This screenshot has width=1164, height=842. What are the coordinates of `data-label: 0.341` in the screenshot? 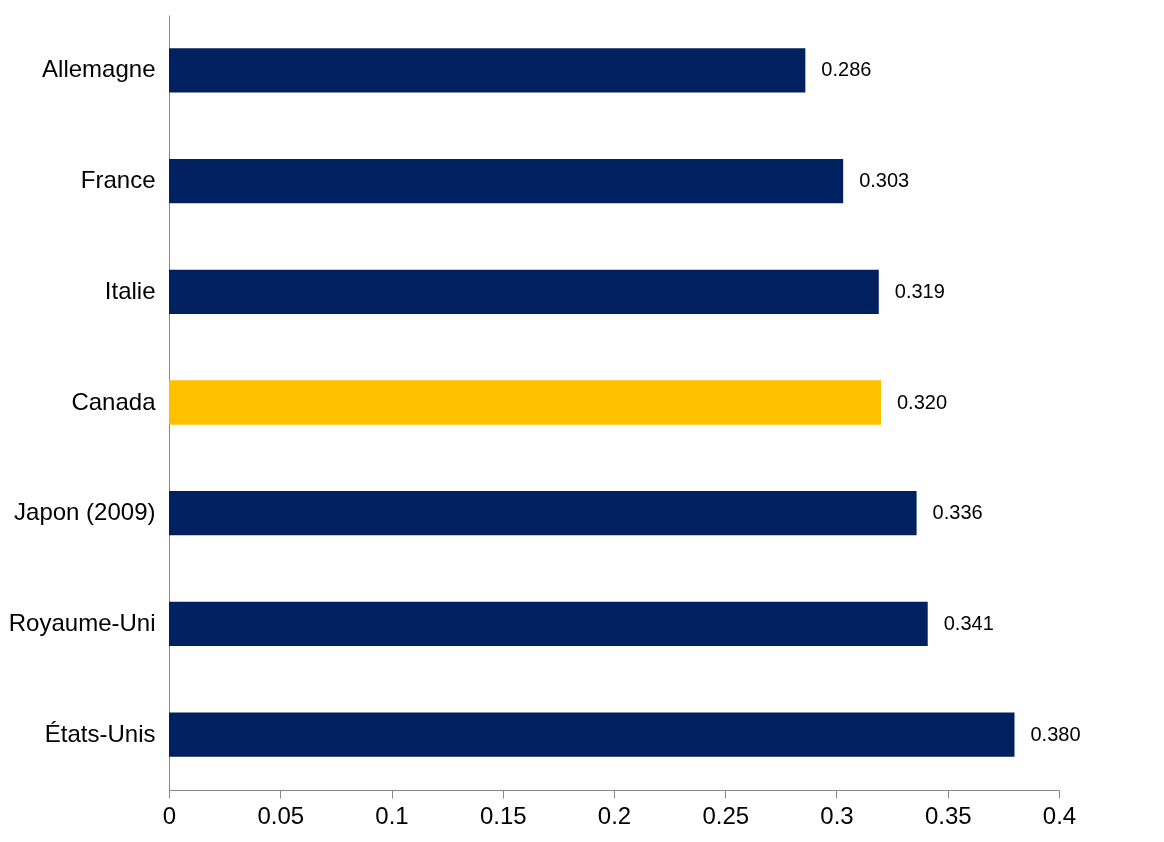 It's located at (968, 622).